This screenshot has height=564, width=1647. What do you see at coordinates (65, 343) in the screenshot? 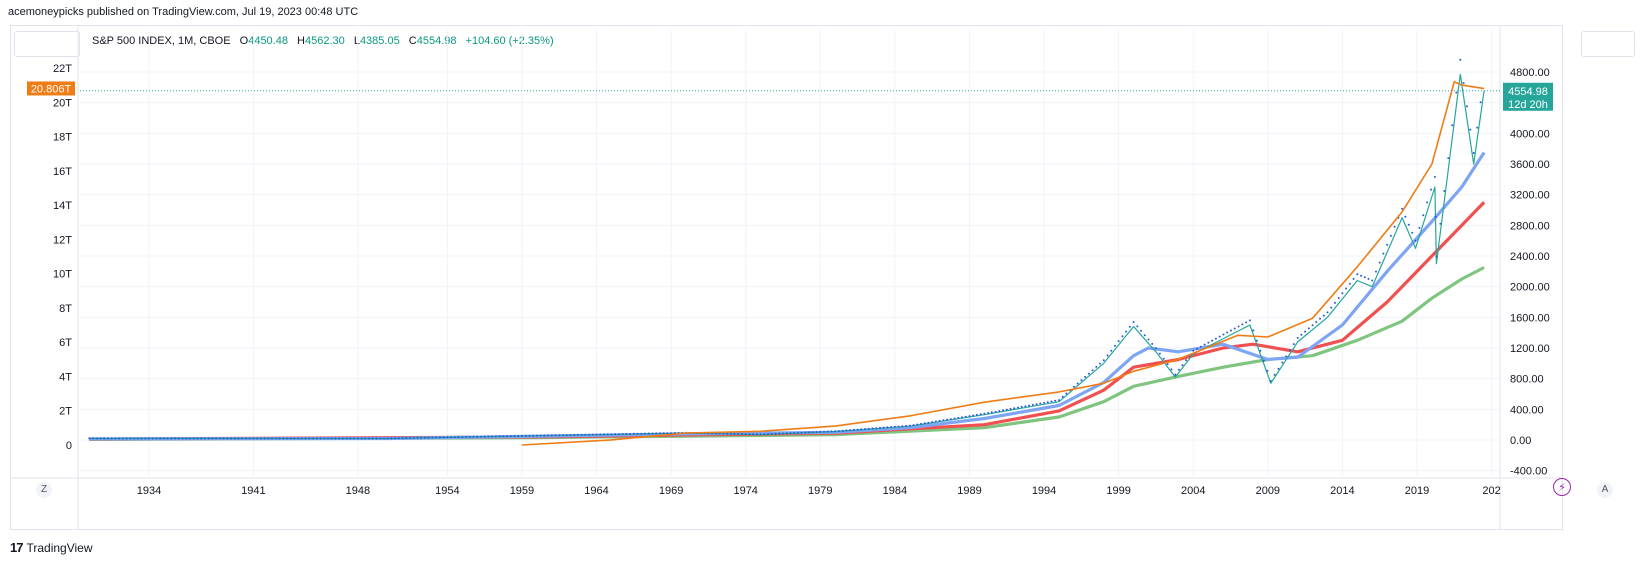
I see `left-tick-label: 6T` at bounding box center [65, 343].